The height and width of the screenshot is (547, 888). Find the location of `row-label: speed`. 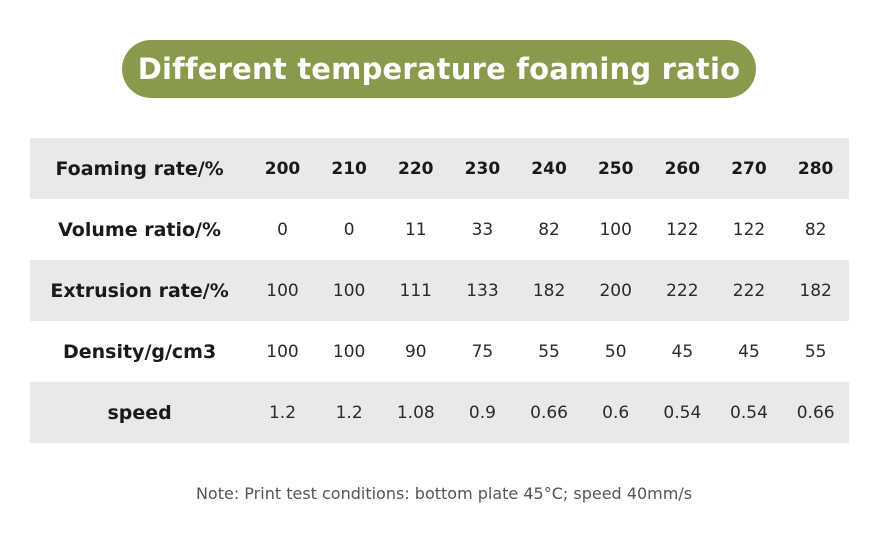

row-label: speed is located at coordinates (140, 412).